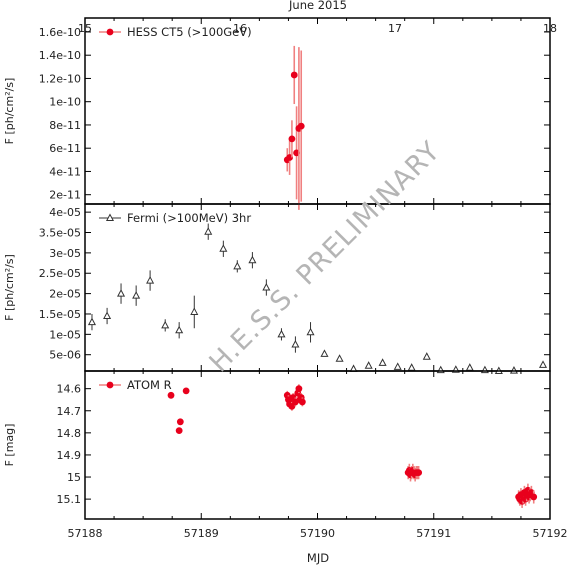  Describe the element at coordinates (65, 212) in the screenshot. I see `y-tick-label: 4e-05` at that location.